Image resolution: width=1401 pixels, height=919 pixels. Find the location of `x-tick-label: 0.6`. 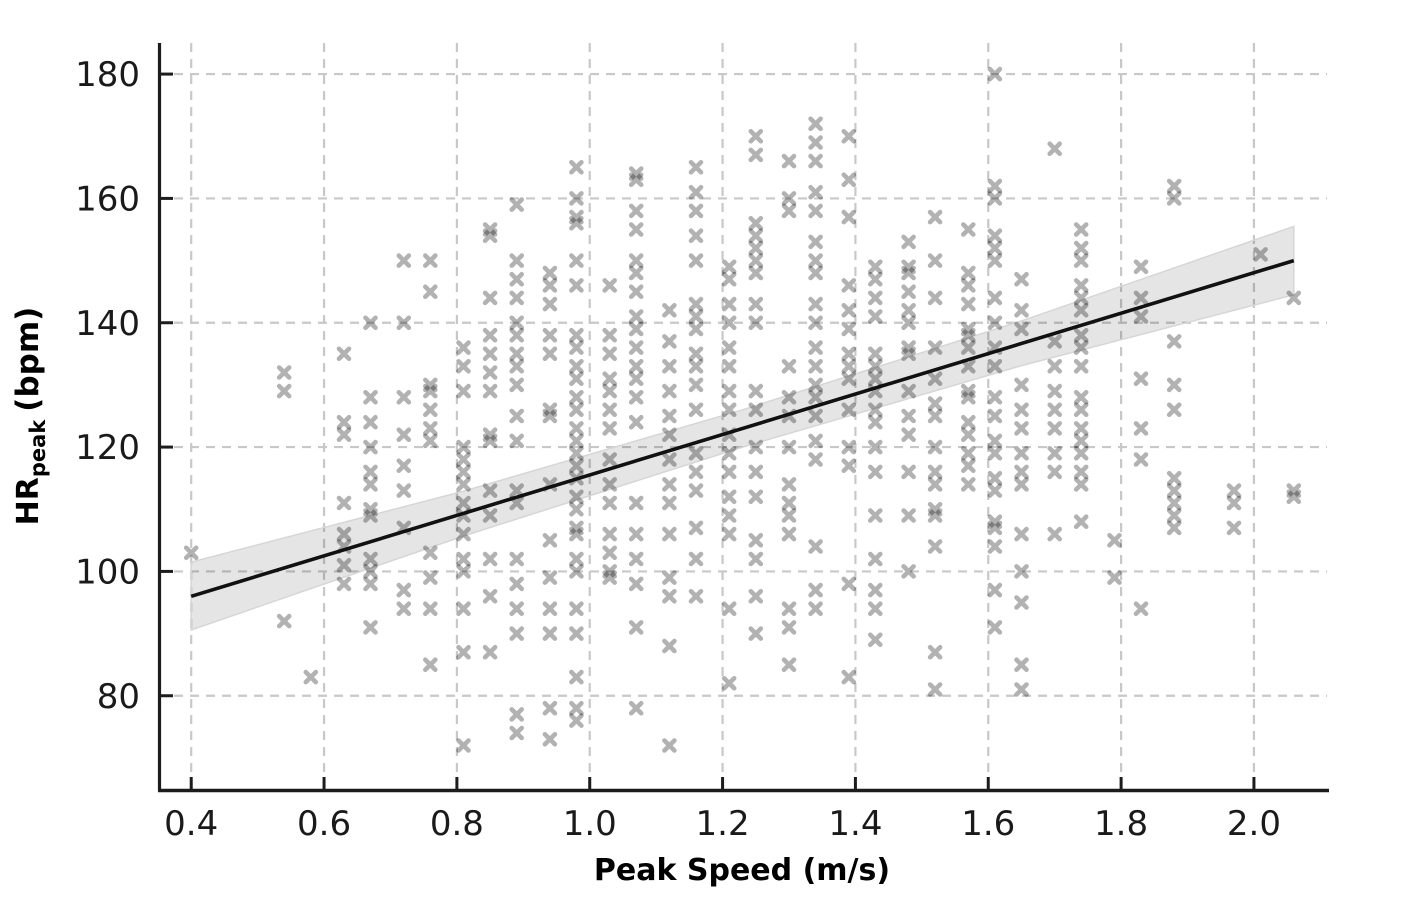

x-tick-label: 0.6 is located at coordinates (324, 824).